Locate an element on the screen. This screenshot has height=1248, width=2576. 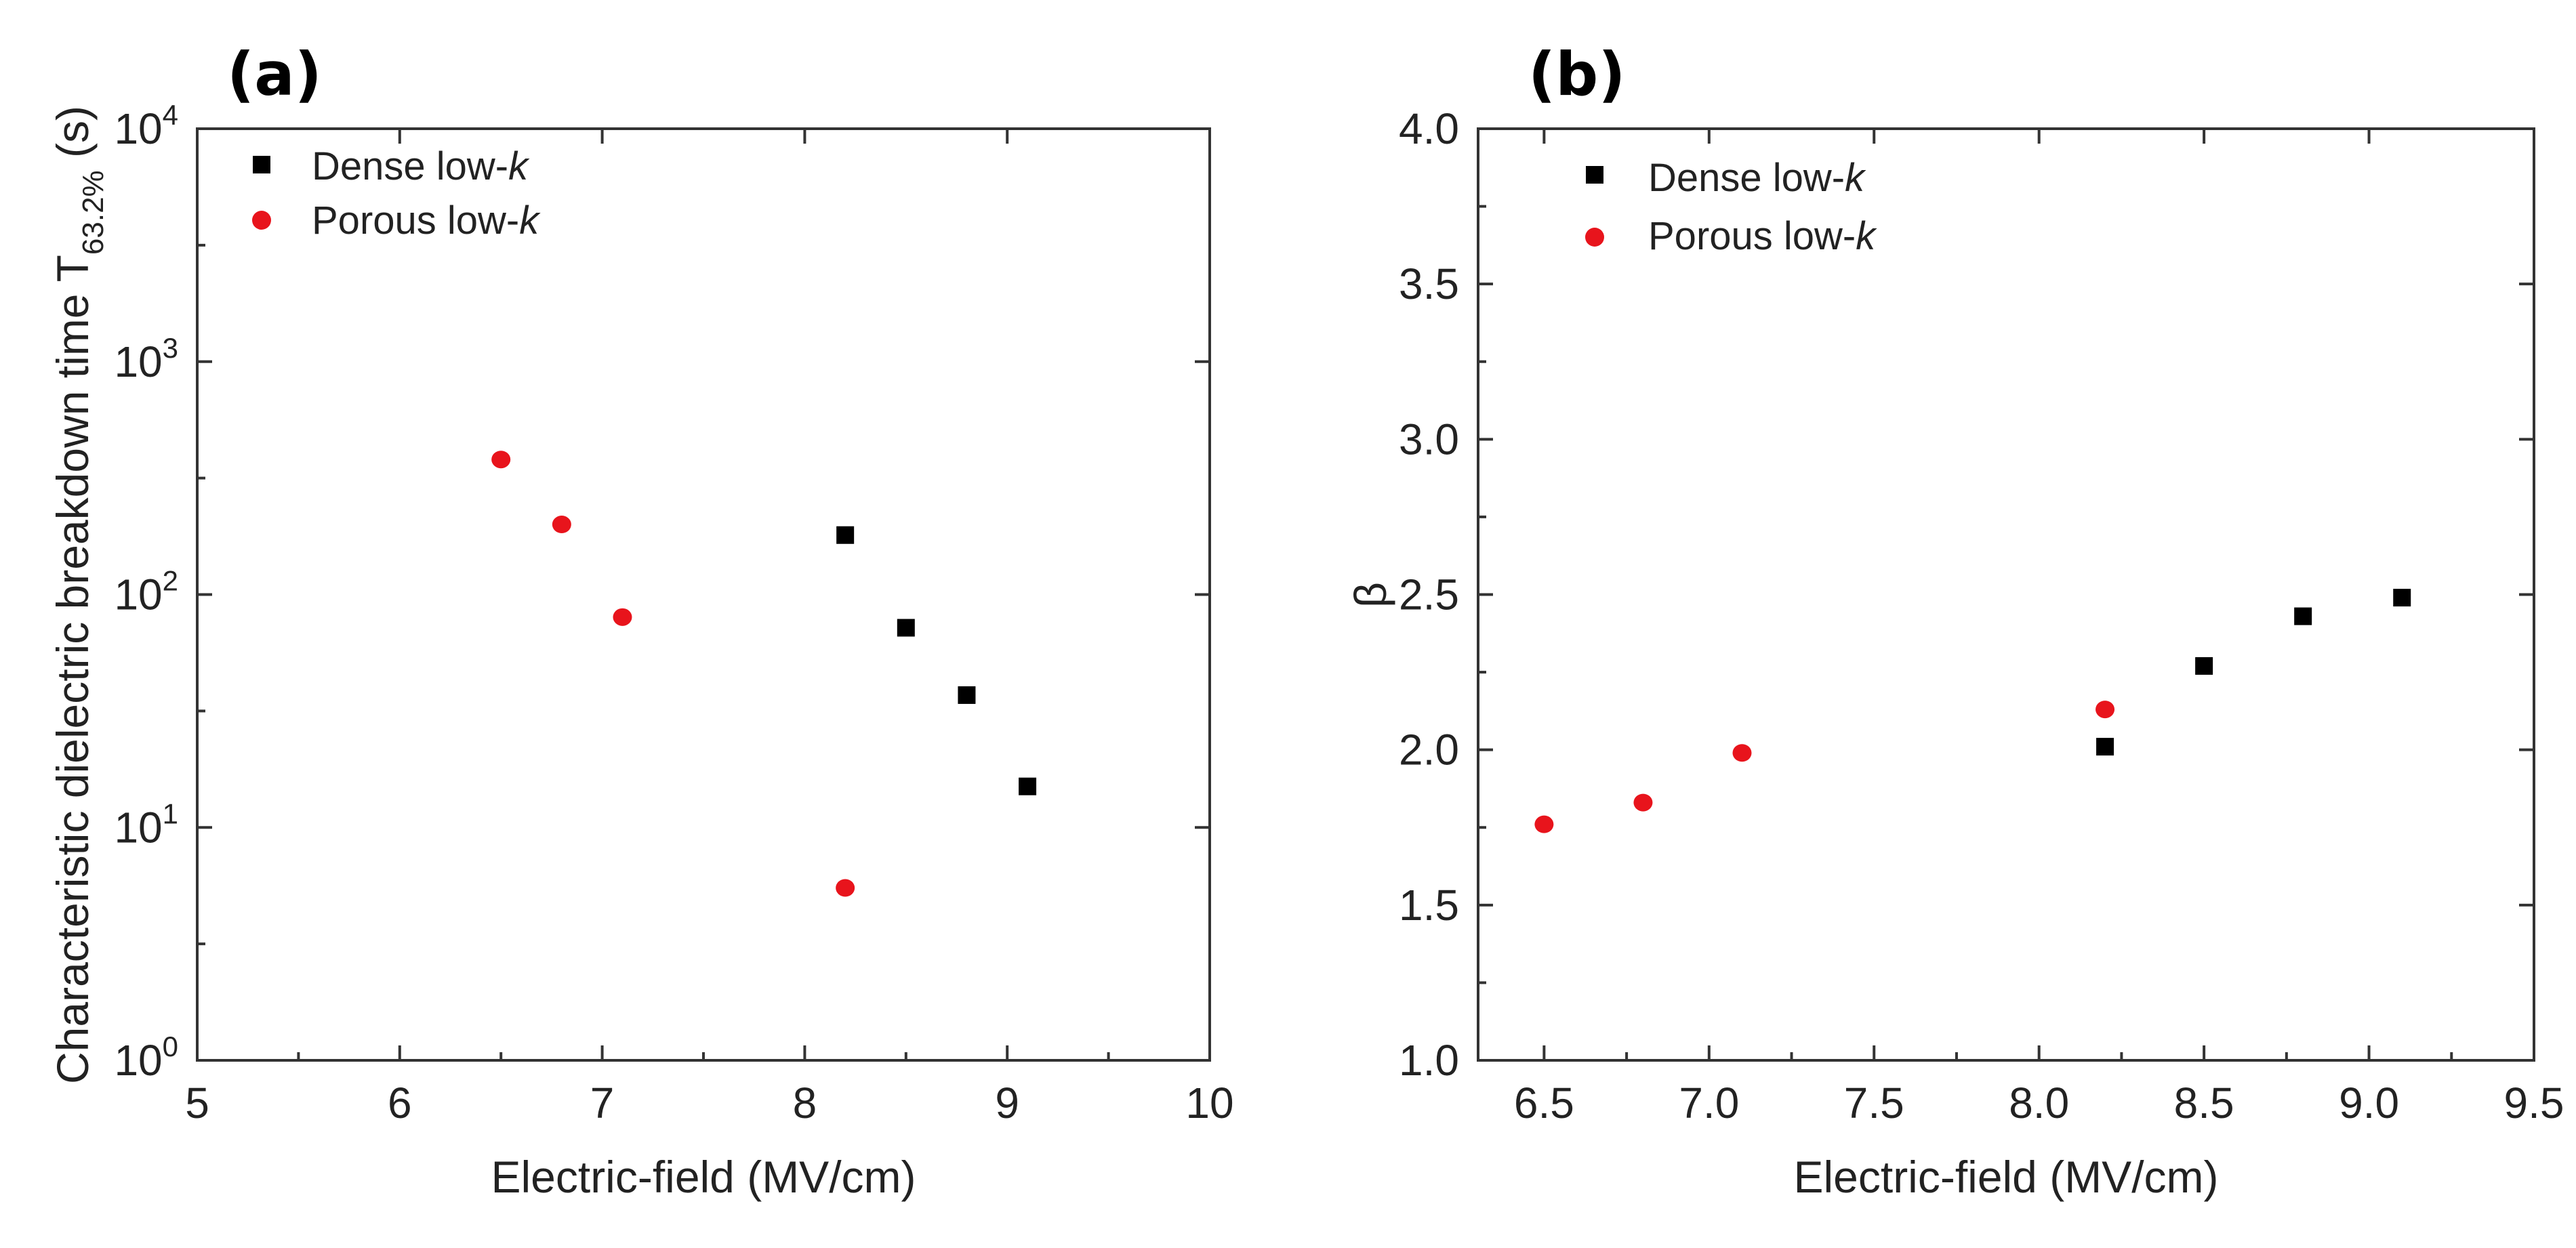
panel-b-y-axis-label: β is located at coordinates (1370, 595).